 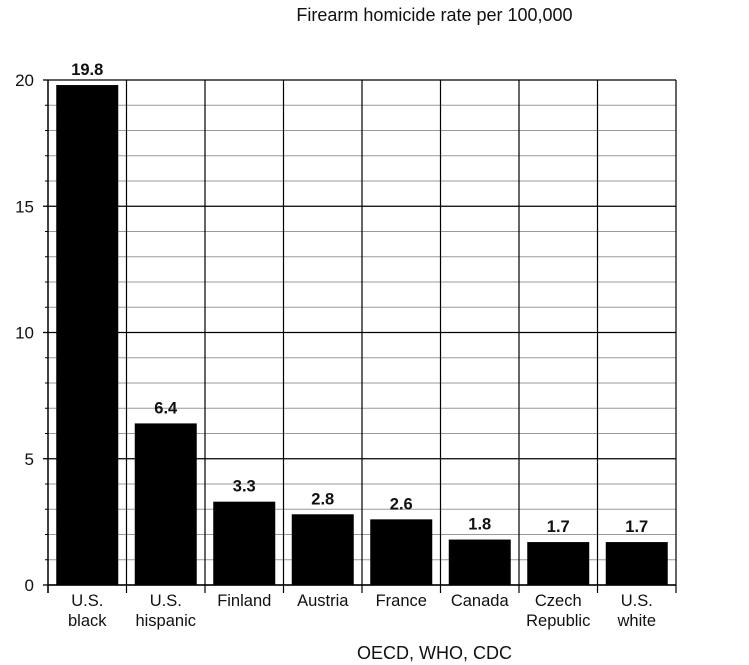 I want to click on x-tick-label: Austria, so click(x=323, y=601).